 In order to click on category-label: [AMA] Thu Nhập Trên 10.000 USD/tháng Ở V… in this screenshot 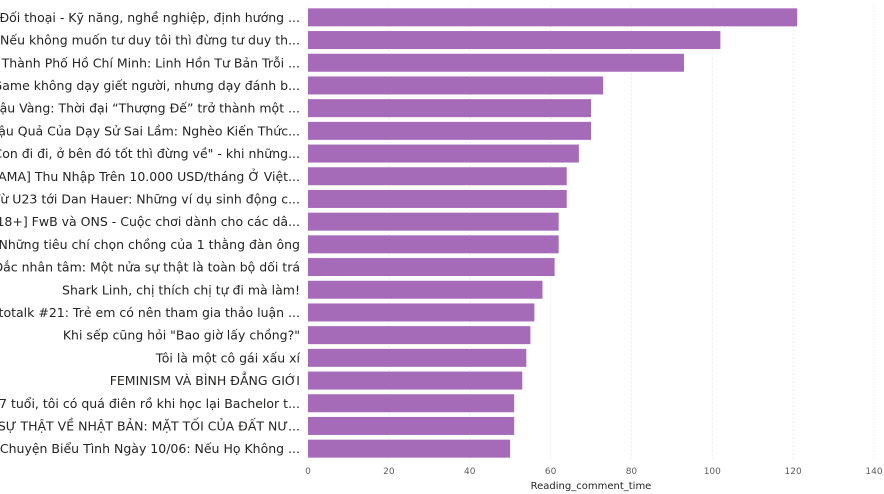, I will do `click(150, 176)`.